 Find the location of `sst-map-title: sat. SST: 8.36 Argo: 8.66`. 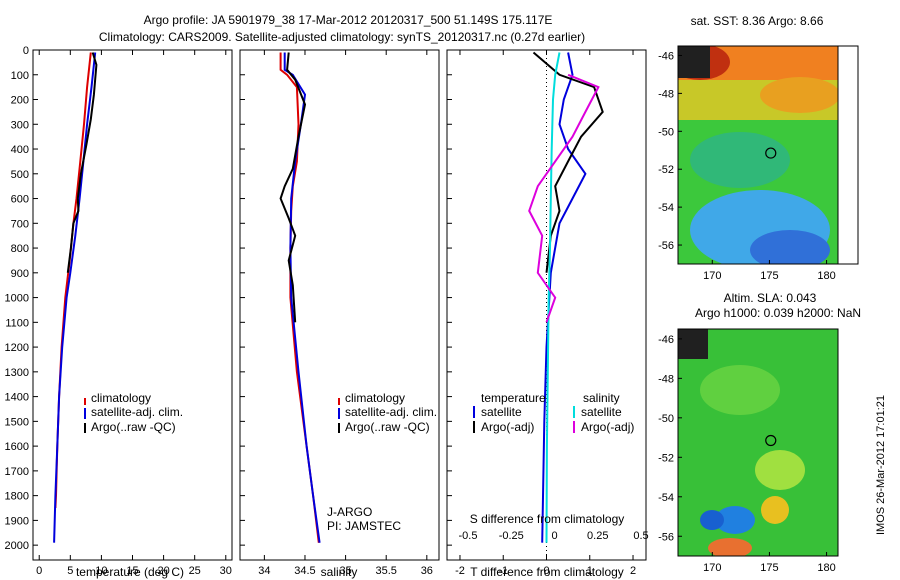

sst-map-title: sat. SST: 8.36 Argo: 8.66 is located at coordinates (757, 21).